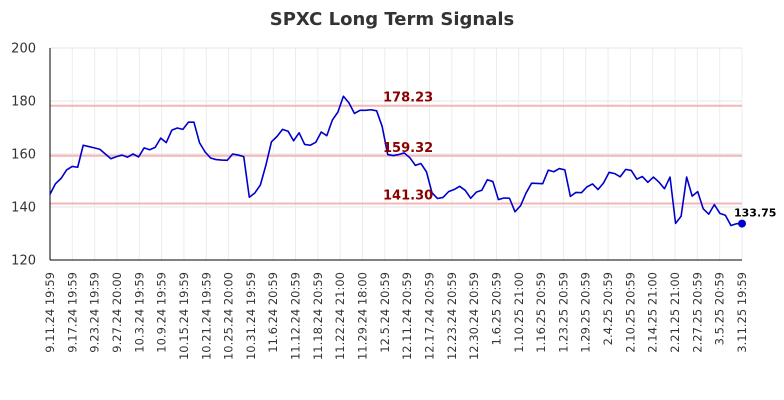 This screenshot has height=400, width=784. I want to click on x-tick-label: 10.21.24 19:59, so click(206, 316).